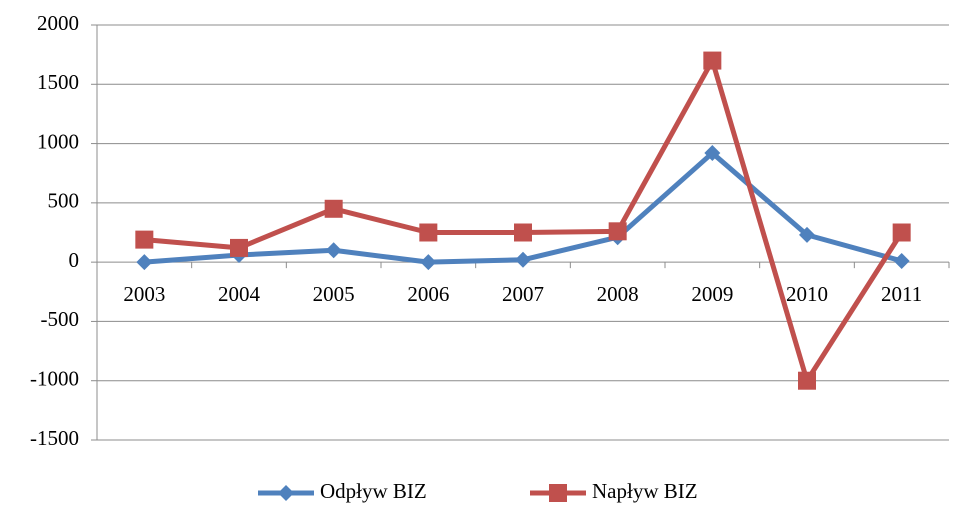  I want to click on y-tick-label: -500, so click(60, 319).